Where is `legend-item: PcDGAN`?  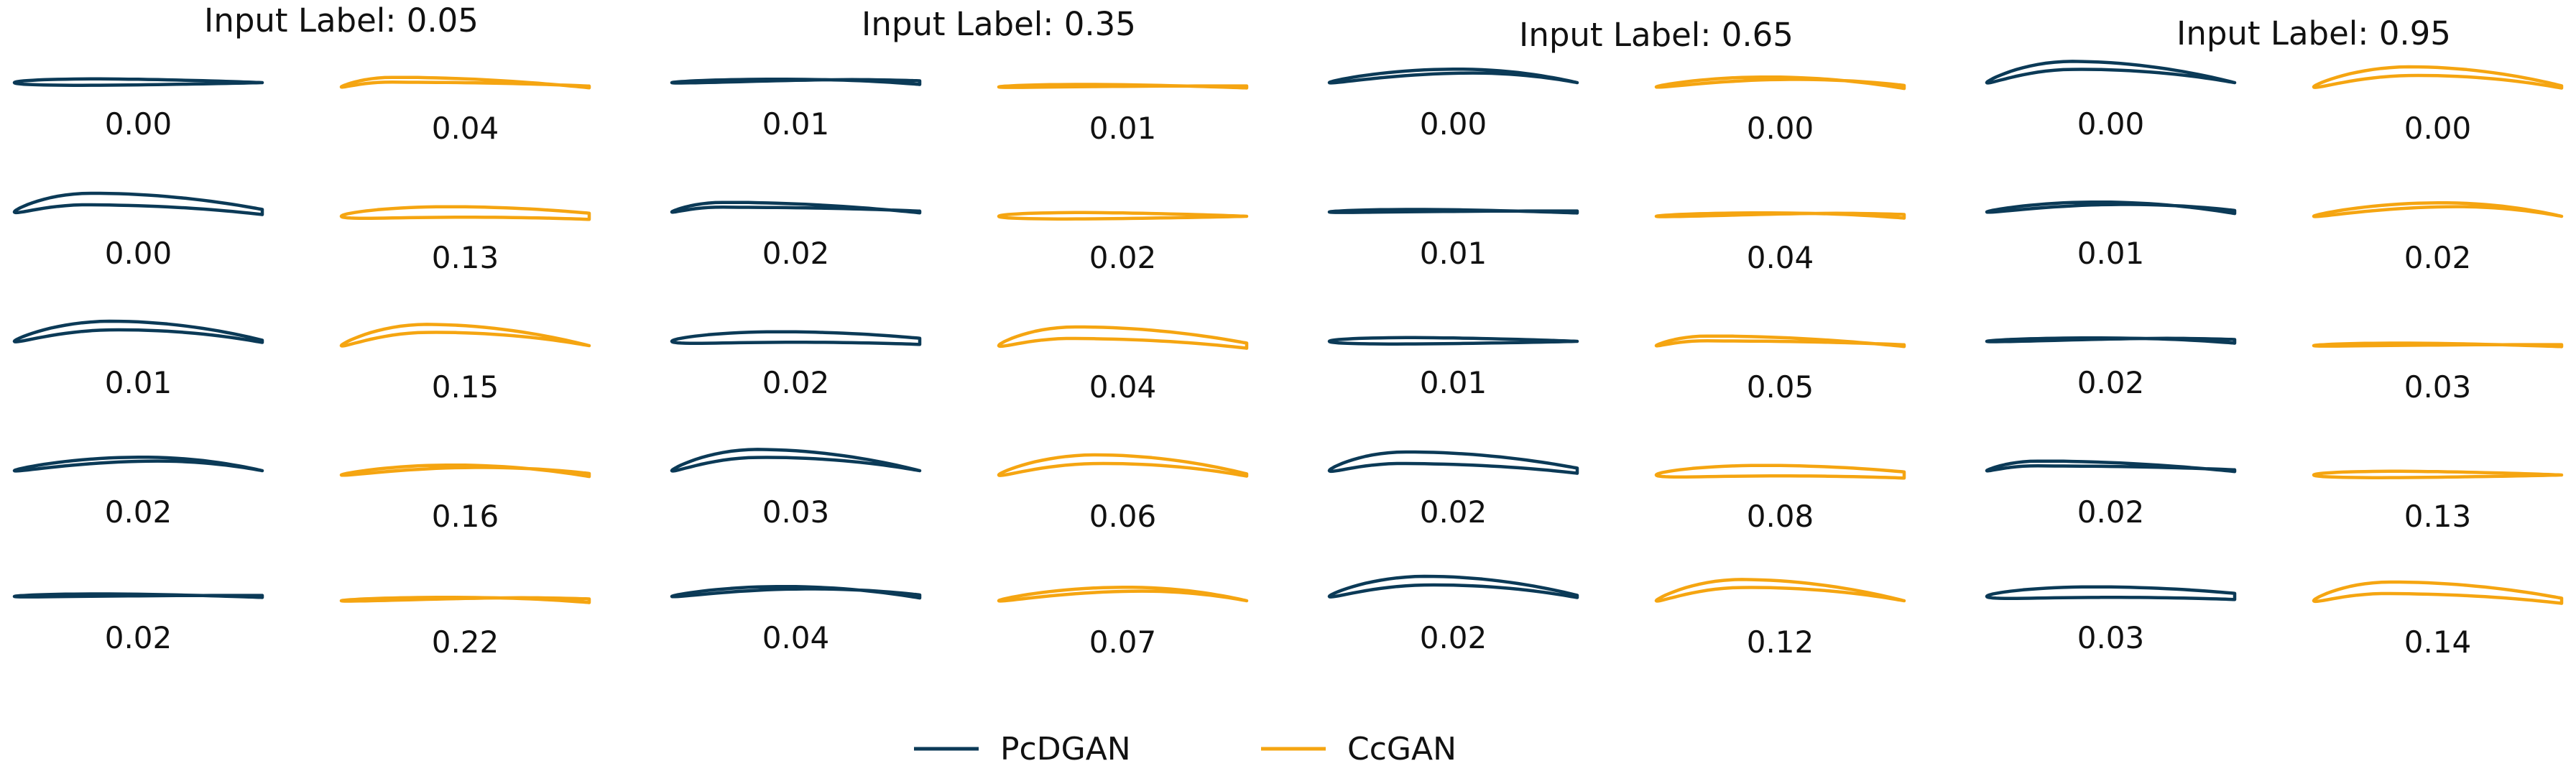 legend-item: PcDGAN is located at coordinates (1022, 749).